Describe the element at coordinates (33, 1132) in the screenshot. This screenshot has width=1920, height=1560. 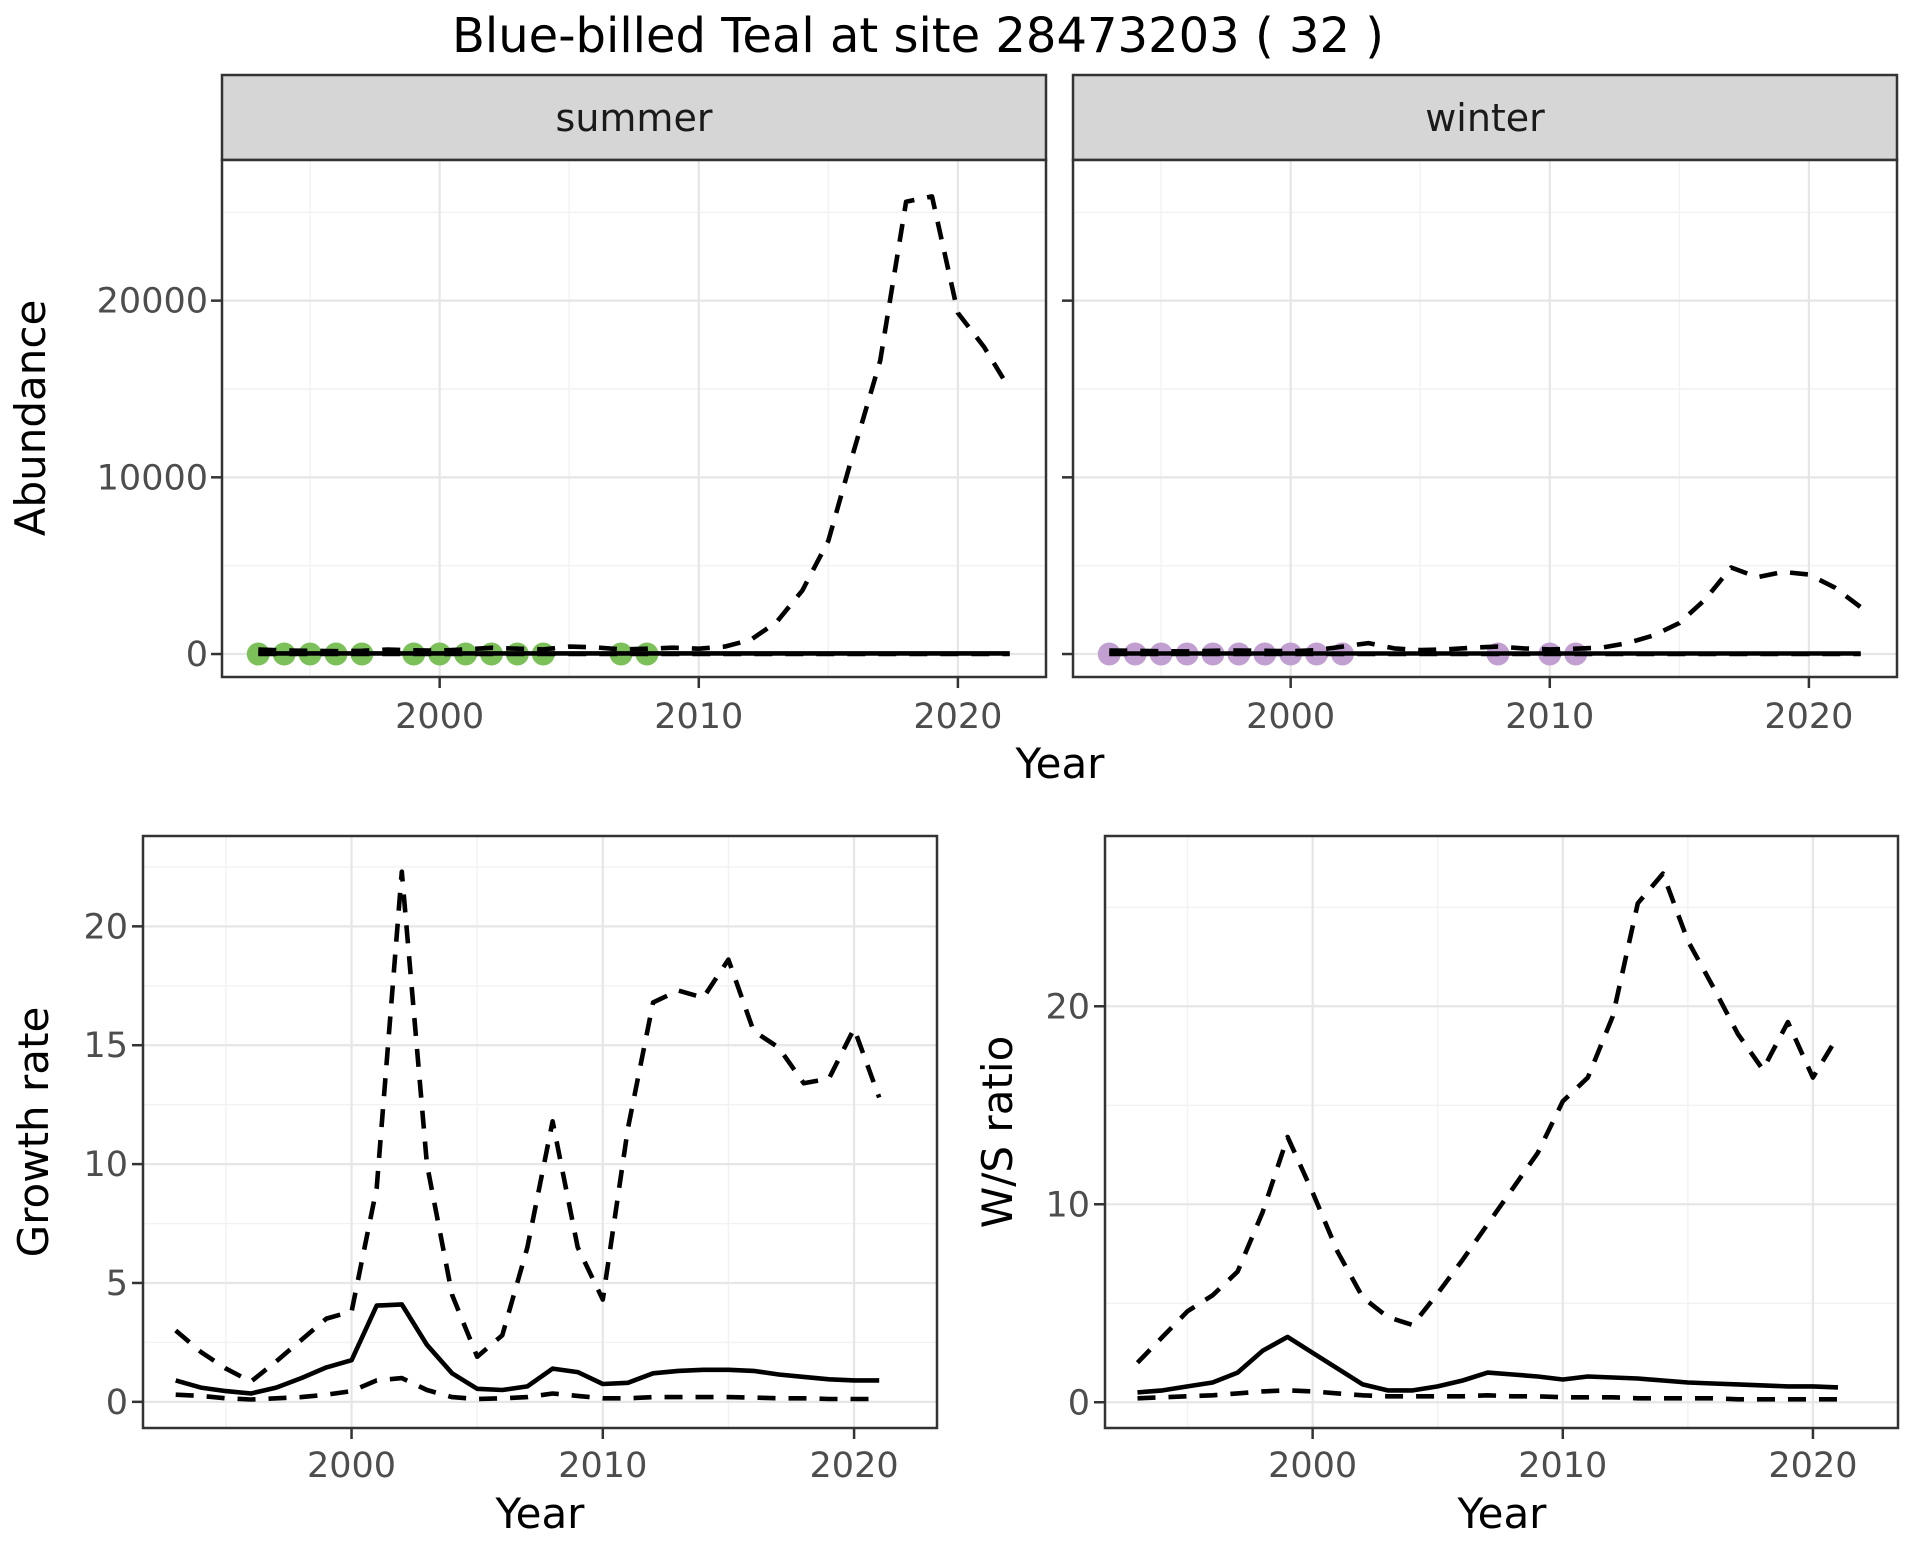
I see `y-axis-title-growth-rate: Growth rate` at that location.